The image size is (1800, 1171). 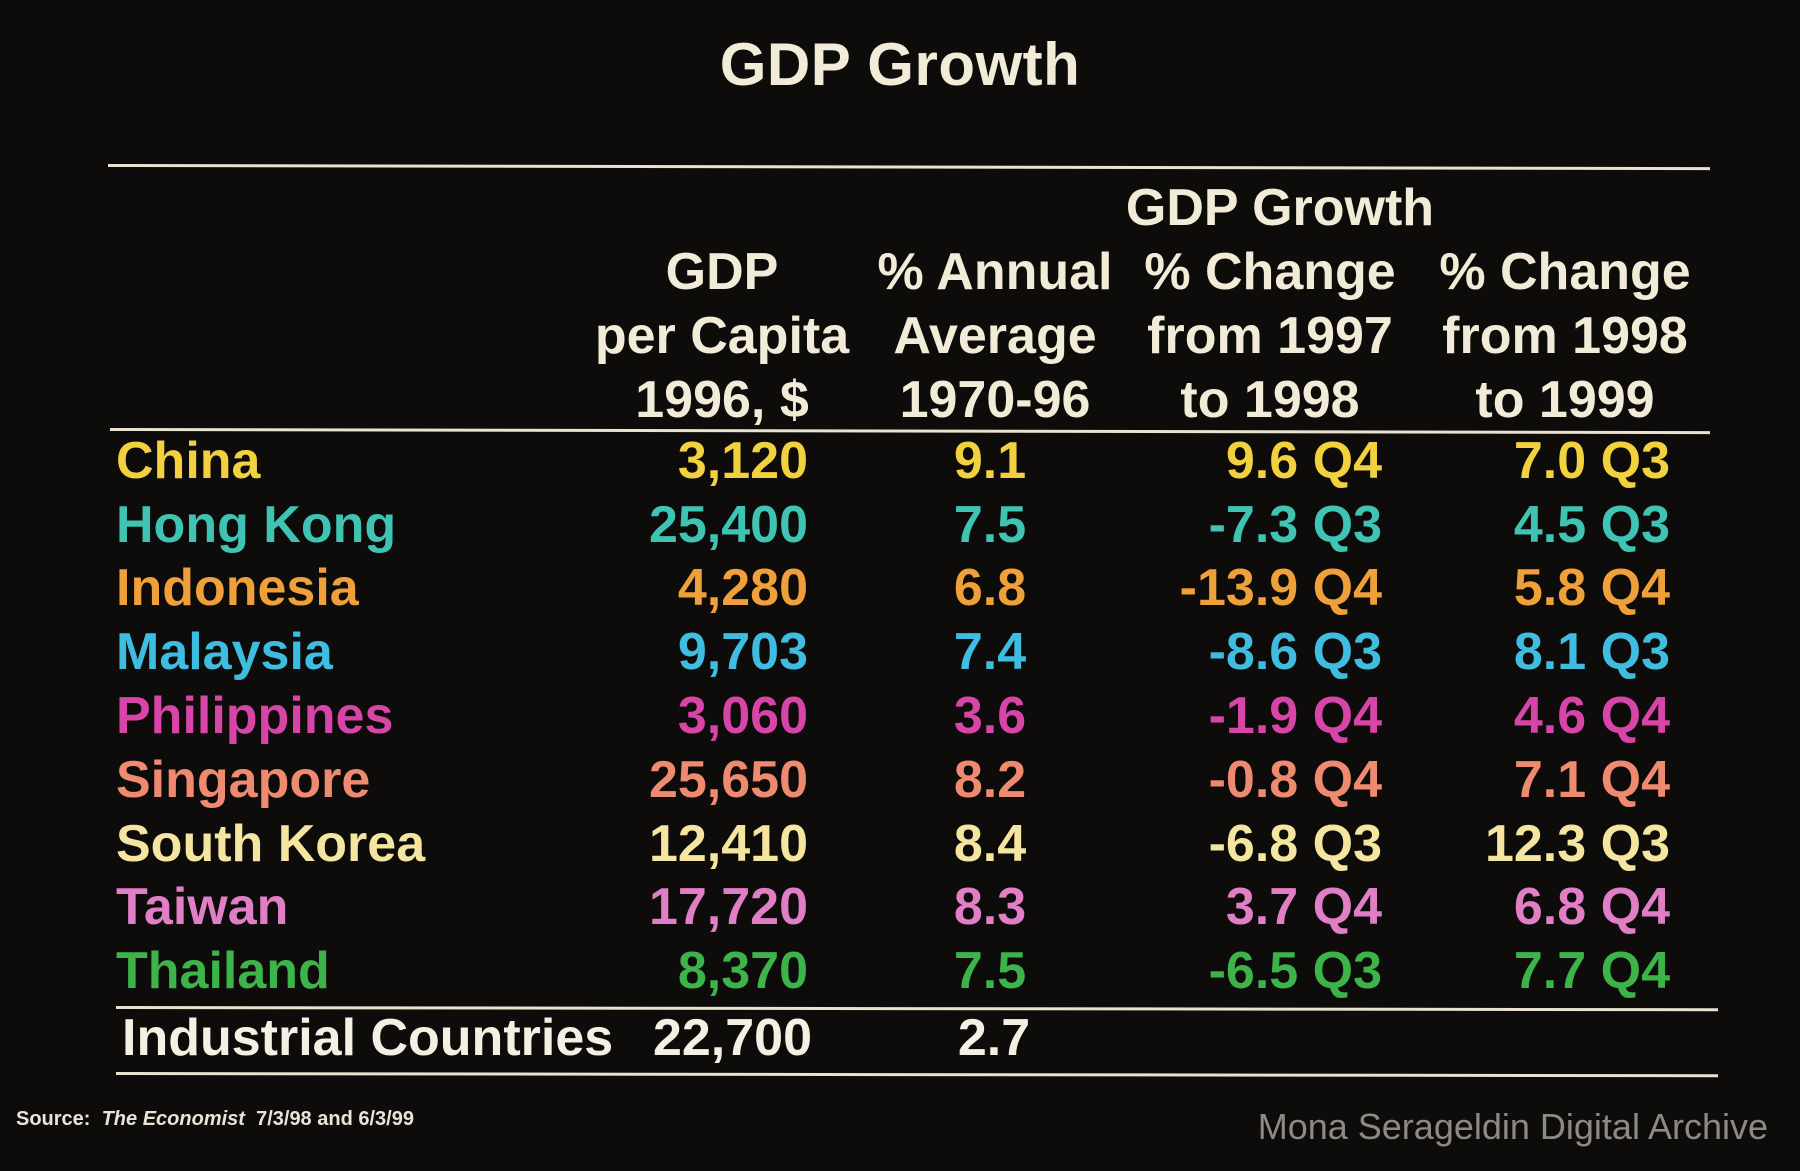 I want to click on row-country: Thailand, so click(x=223, y=971).